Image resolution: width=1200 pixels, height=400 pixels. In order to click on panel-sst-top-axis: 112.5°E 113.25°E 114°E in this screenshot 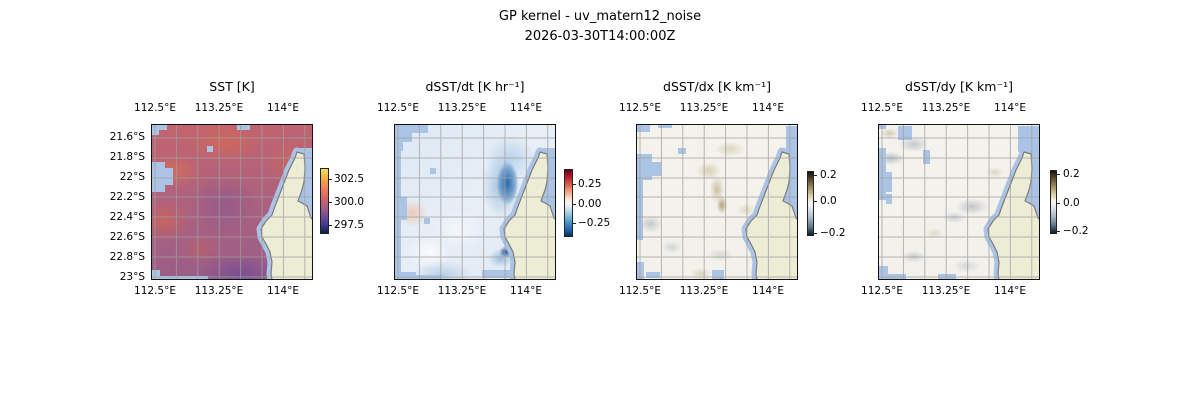, I will do `click(223, 109)`.